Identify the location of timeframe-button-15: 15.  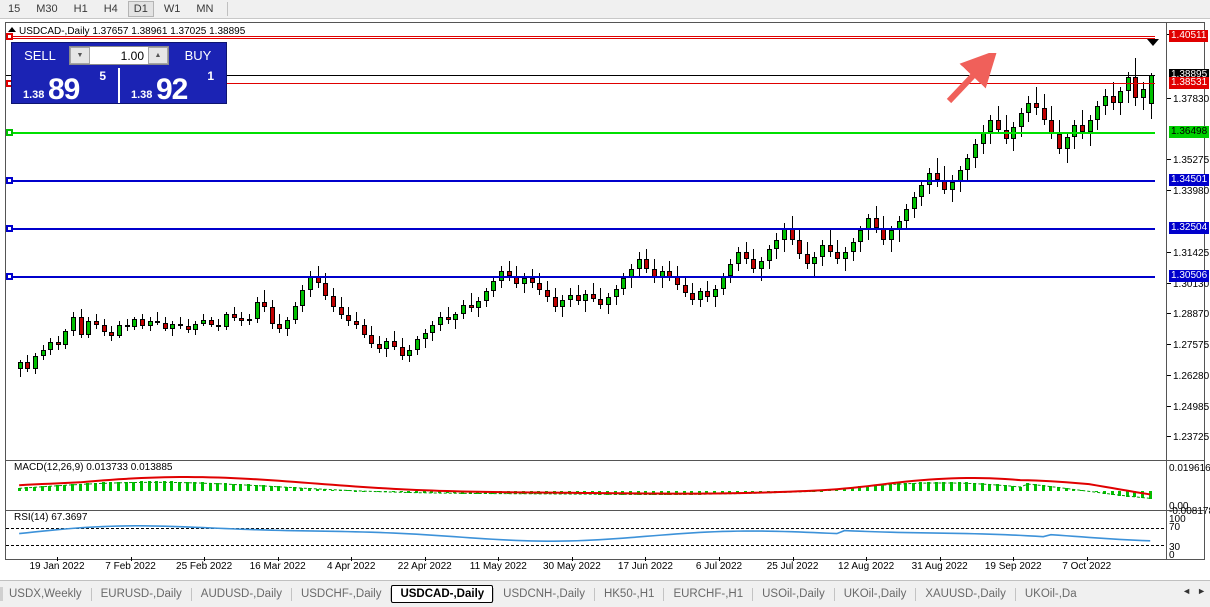
(14, 9).